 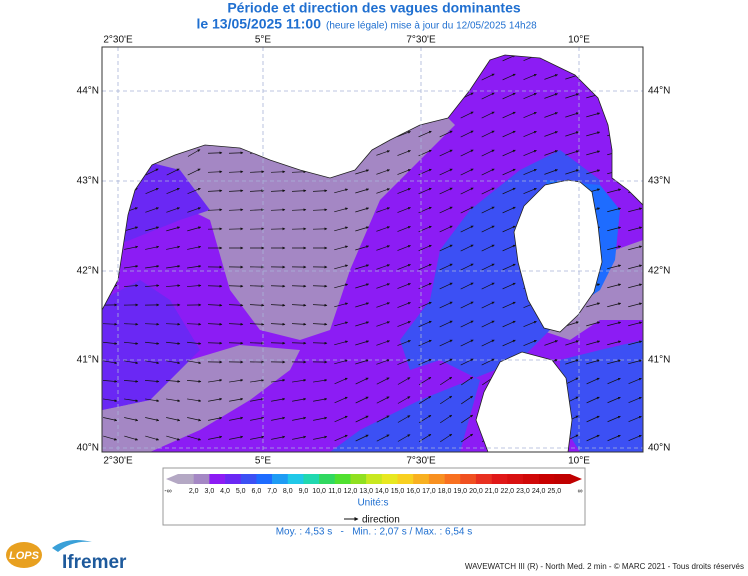 I want to click on colorbar-label: 17,0, so click(x=429, y=491).